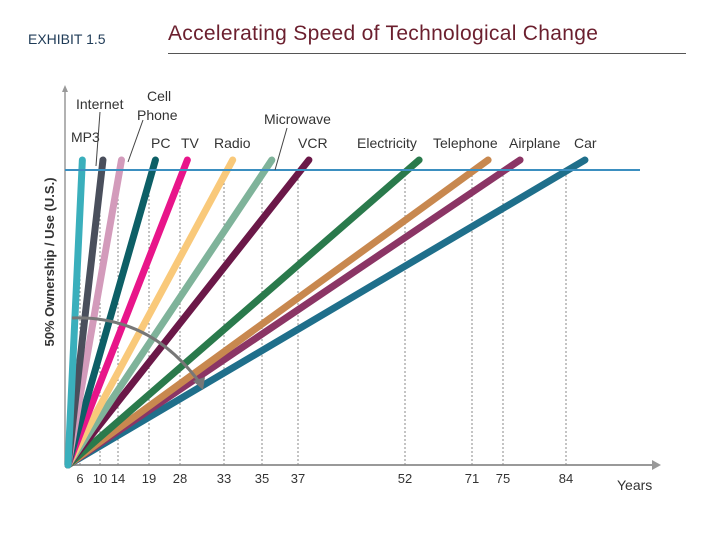  I want to click on series-label: Car, so click(585, 143).